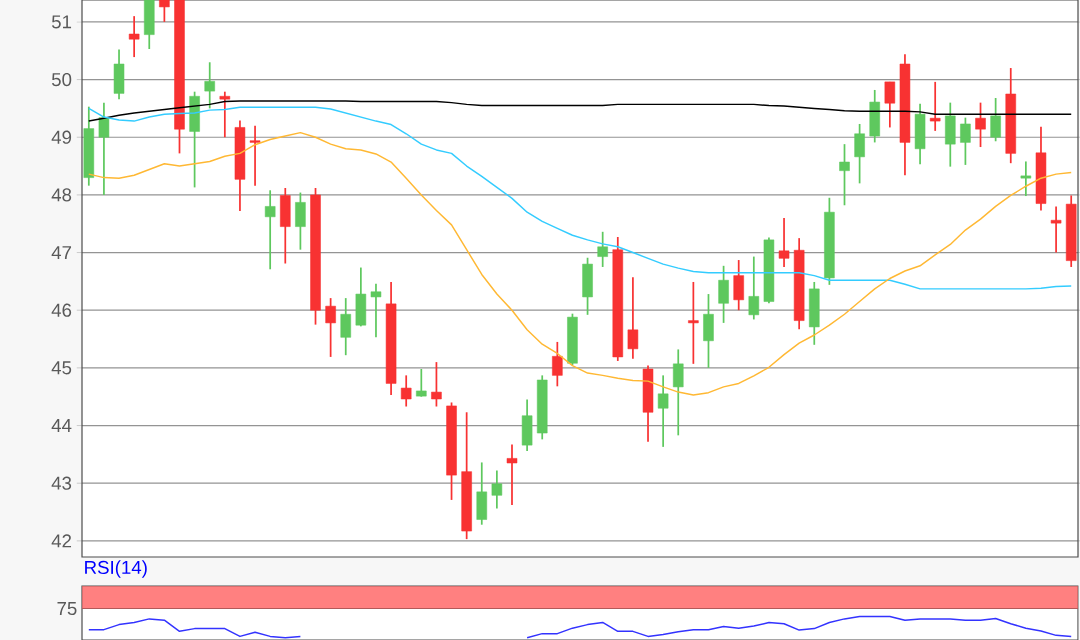 The width and height of the screenshot is (1080, 640). I want to click on y-tick-label: 47, so click(61, 252).